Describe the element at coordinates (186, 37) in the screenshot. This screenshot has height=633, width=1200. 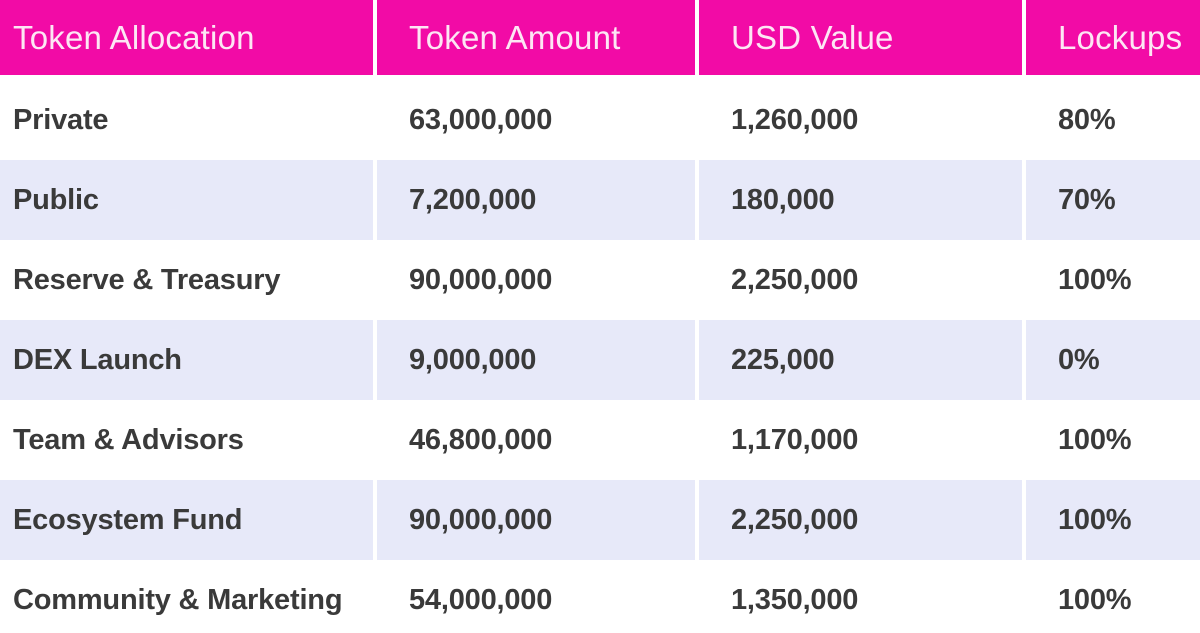
I see `column-header-token-allocation: Token Allocation` at that location.